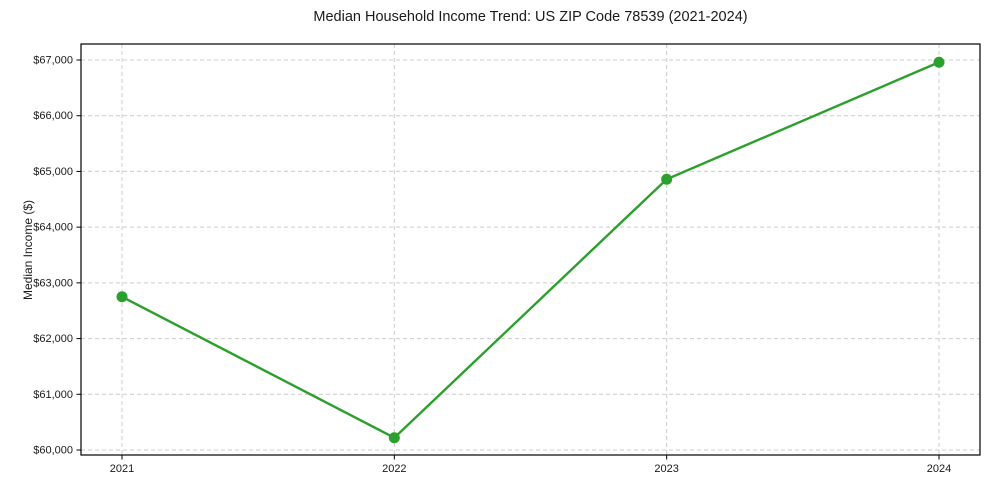 The width and height of the screenshot is (989, 490). What do you see at coordinates (666, 469) in the screenshot?
I see `x-tick-label: 2023` at bounding box center [666, 469].